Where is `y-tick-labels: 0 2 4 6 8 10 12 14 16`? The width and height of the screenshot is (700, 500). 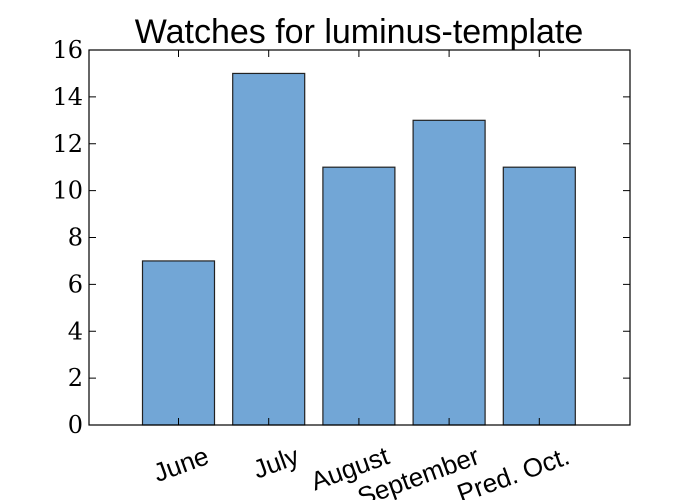
y-tick-labels: 0 2 4 6 8 10 12 14 16 is located at coordinates (67, 237).